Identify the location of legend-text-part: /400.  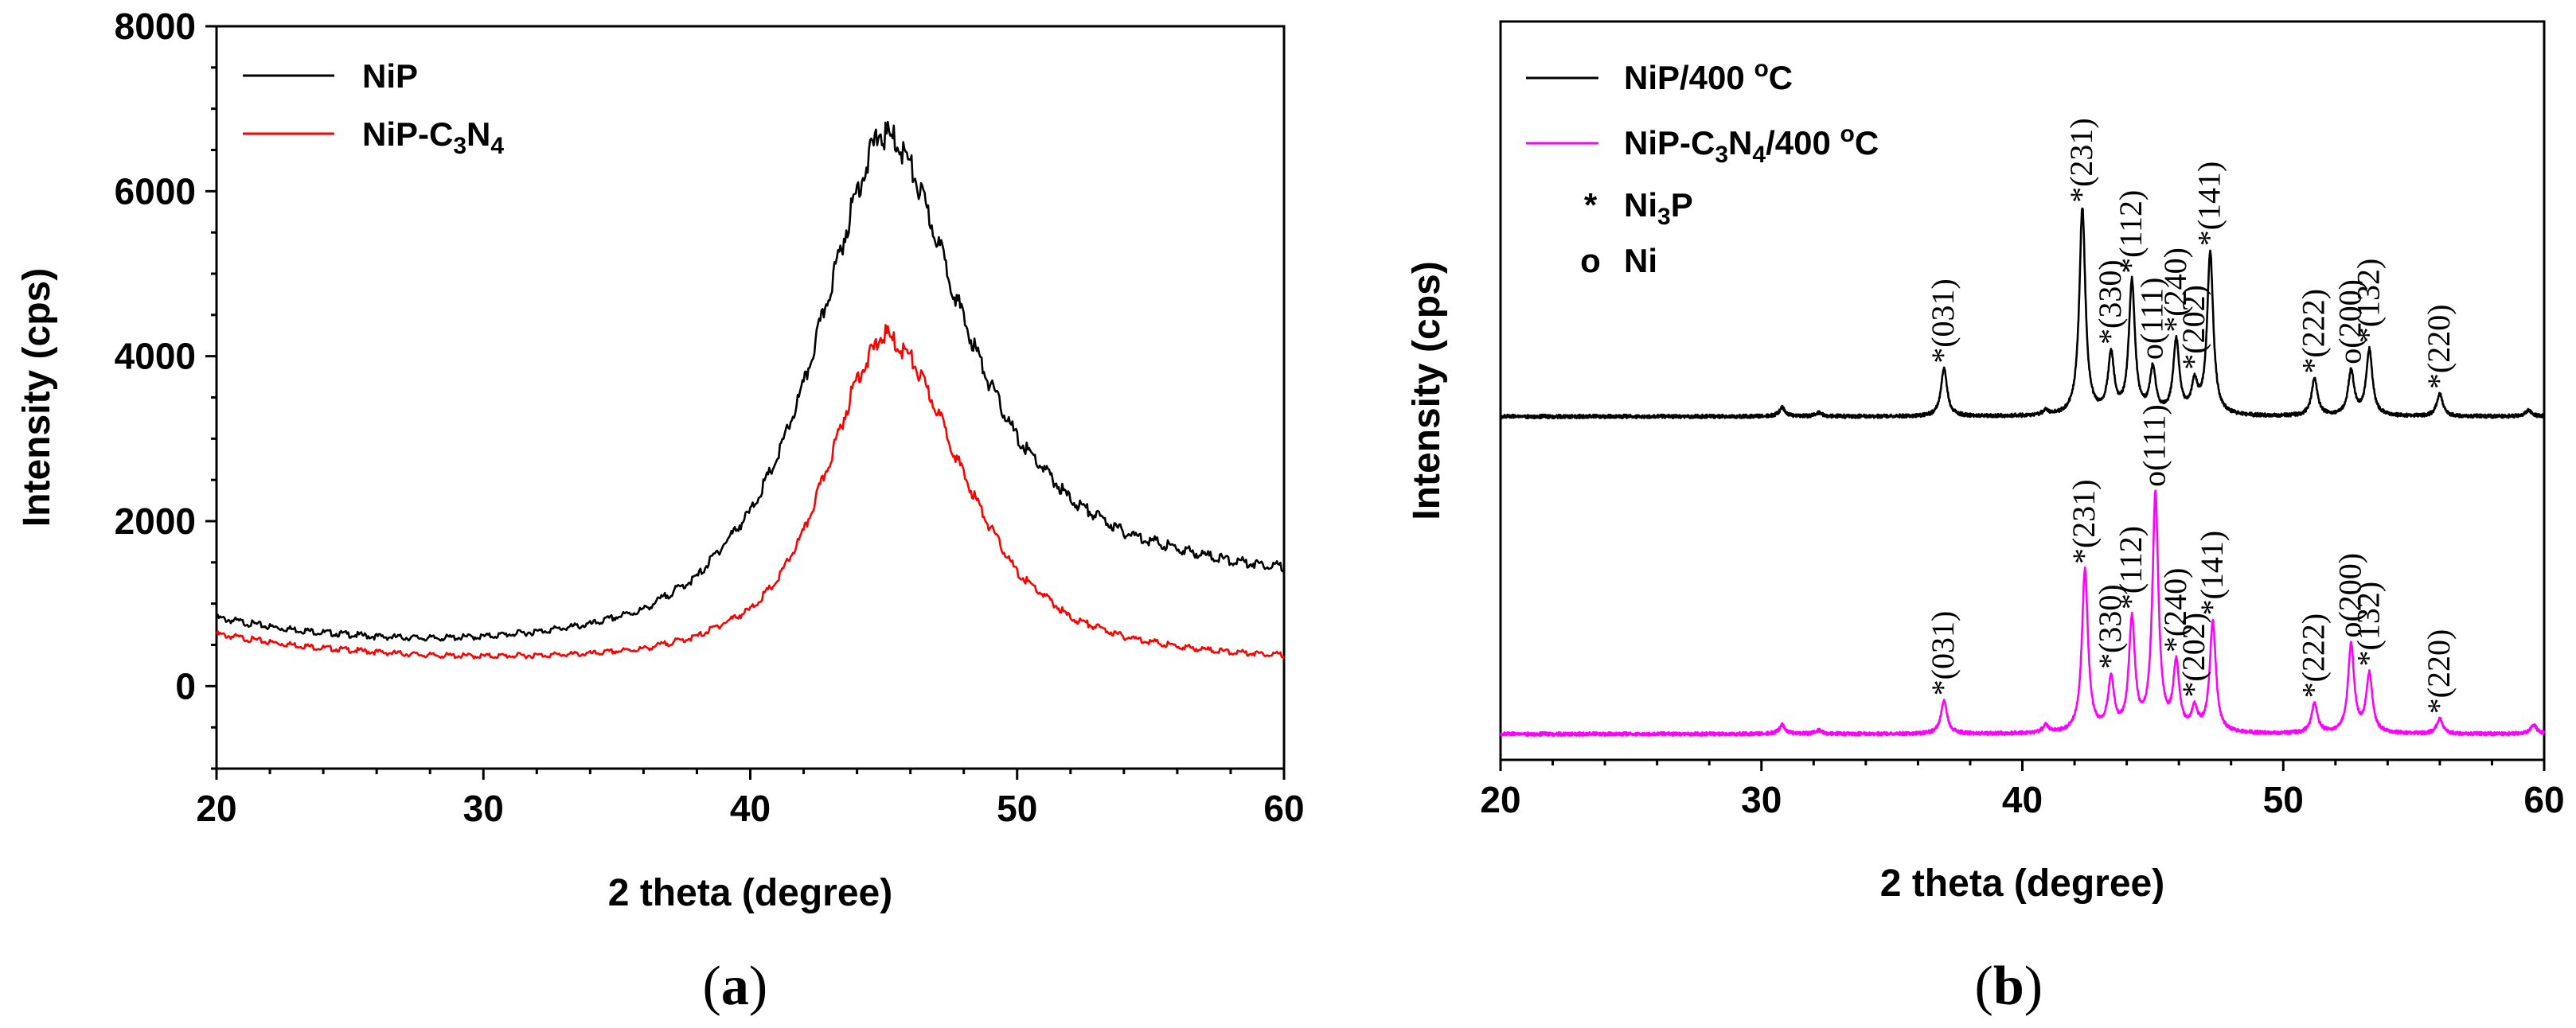
(1803, 143).